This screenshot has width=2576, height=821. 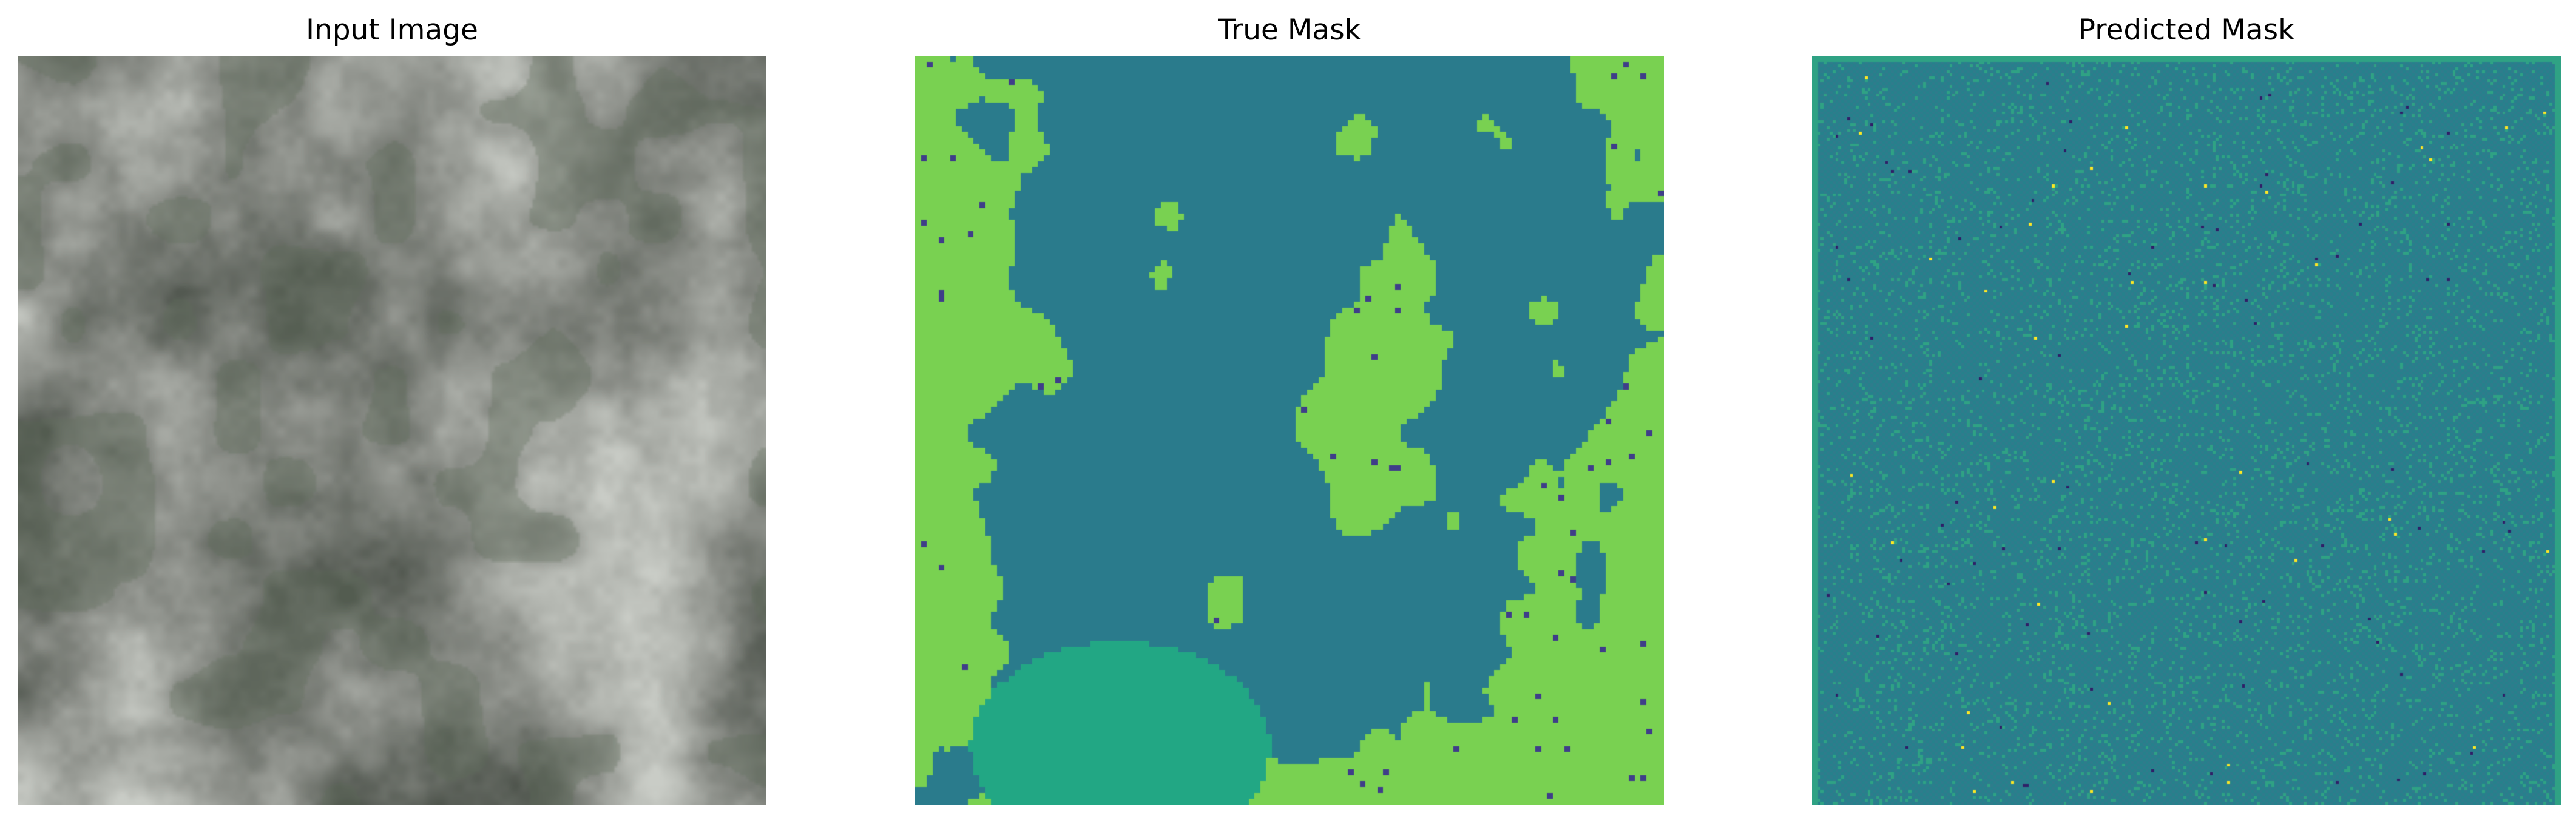 What do you see at coordinates (392, 30) in the screenshot?
I see `input-image-title: Input Image` at bounding box center [392, 30].